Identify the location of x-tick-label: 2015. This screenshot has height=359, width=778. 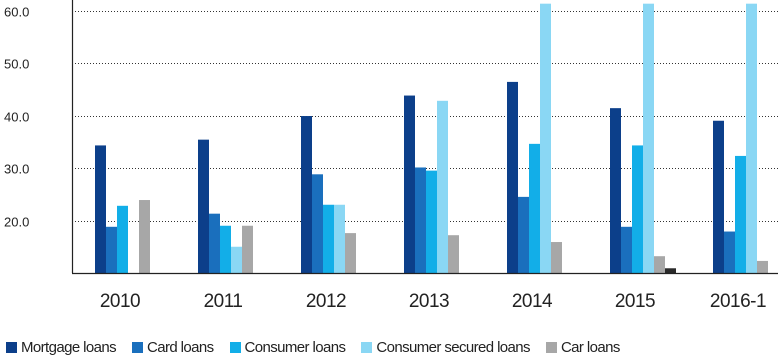
(635, 301).